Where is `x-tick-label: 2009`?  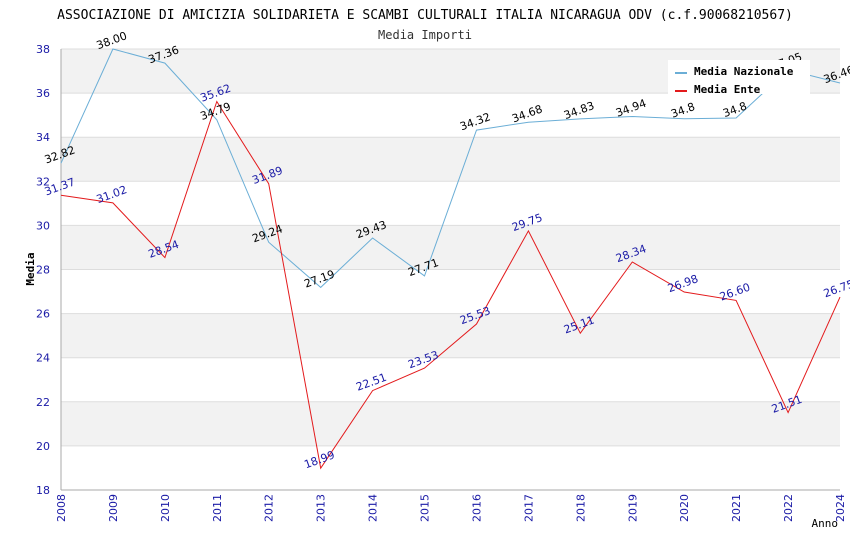
x-tick-label: 2009 is located at coordinates (113, 508).